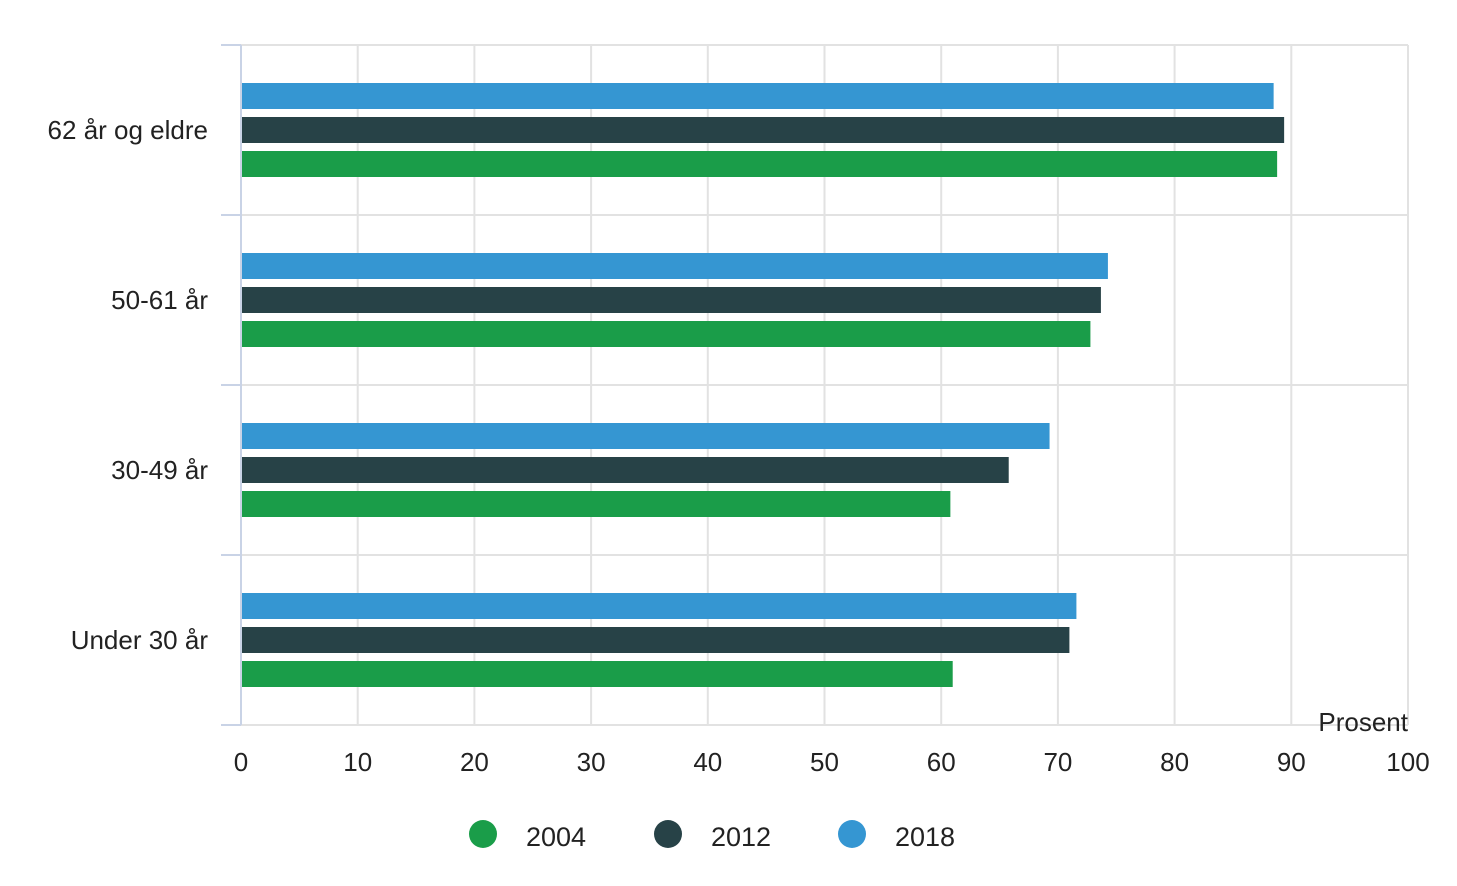 The image size is (1457, 886). What do you see at coordinates (1363, 722) in the screenshot?
I see `x-axis-title: Prosent` at bounding box center [1363, 722].